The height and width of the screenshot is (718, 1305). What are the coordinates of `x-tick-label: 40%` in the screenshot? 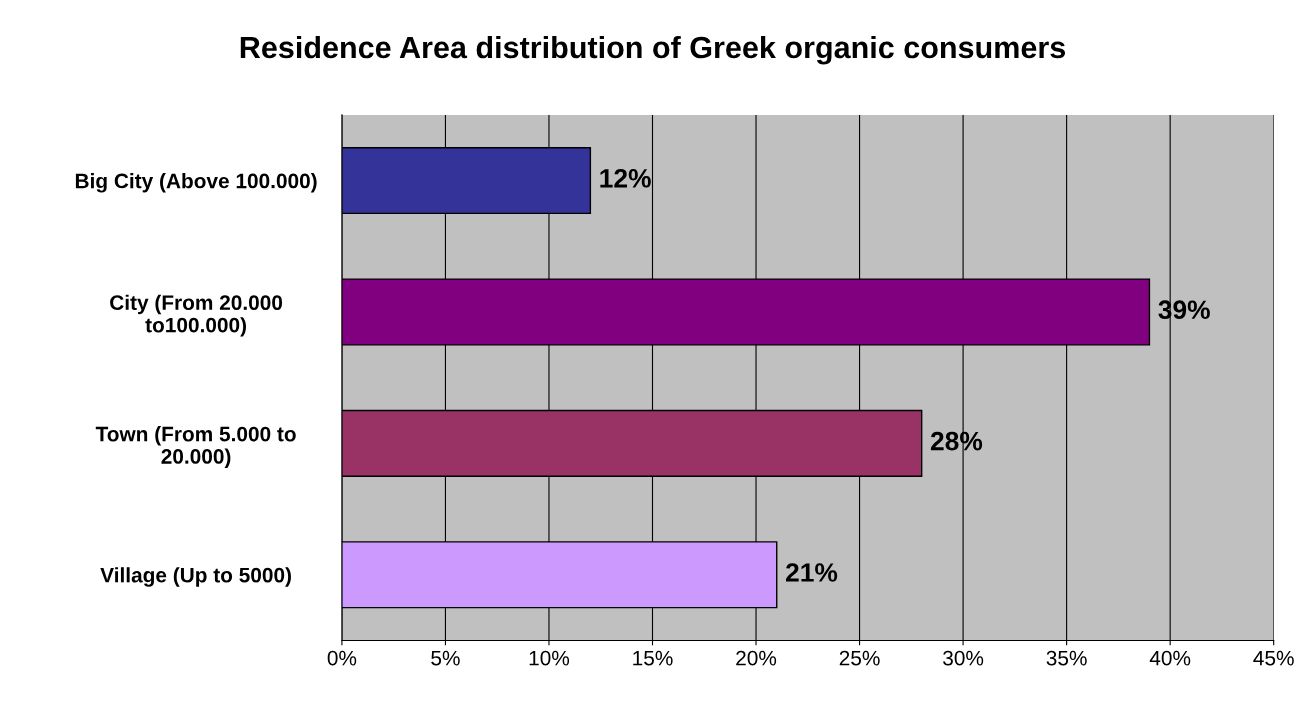 It's located at (1170, 658).